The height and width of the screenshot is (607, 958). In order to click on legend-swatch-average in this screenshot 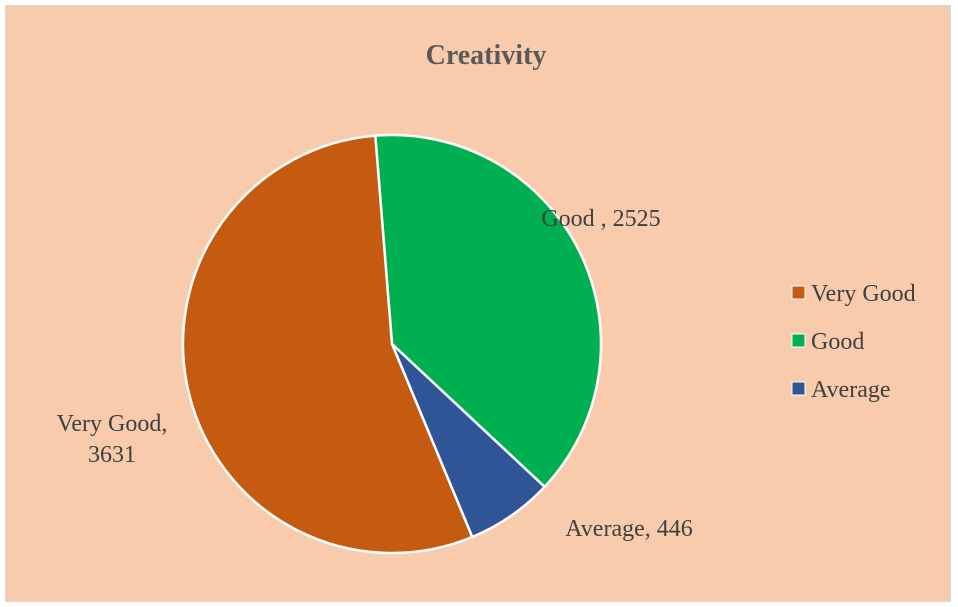, I will do `click(798, 388)`.